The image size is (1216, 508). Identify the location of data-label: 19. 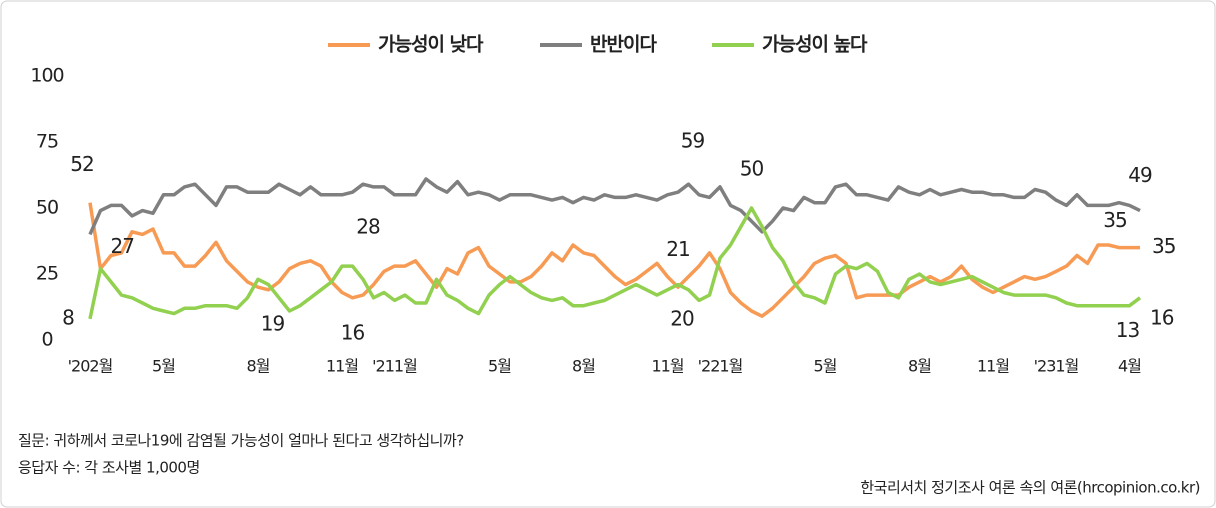
(273, 323).